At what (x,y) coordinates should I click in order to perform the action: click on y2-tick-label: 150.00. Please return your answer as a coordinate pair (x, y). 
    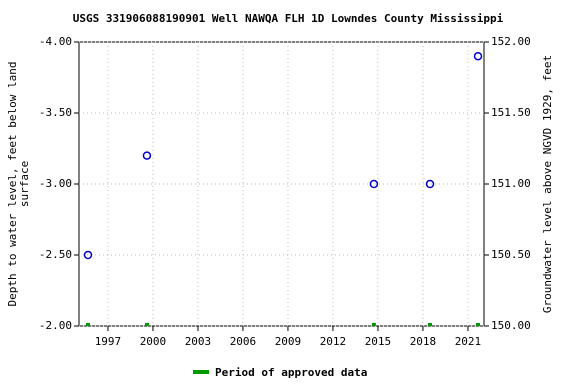
    Looking at the image, I should click on (511, 325).